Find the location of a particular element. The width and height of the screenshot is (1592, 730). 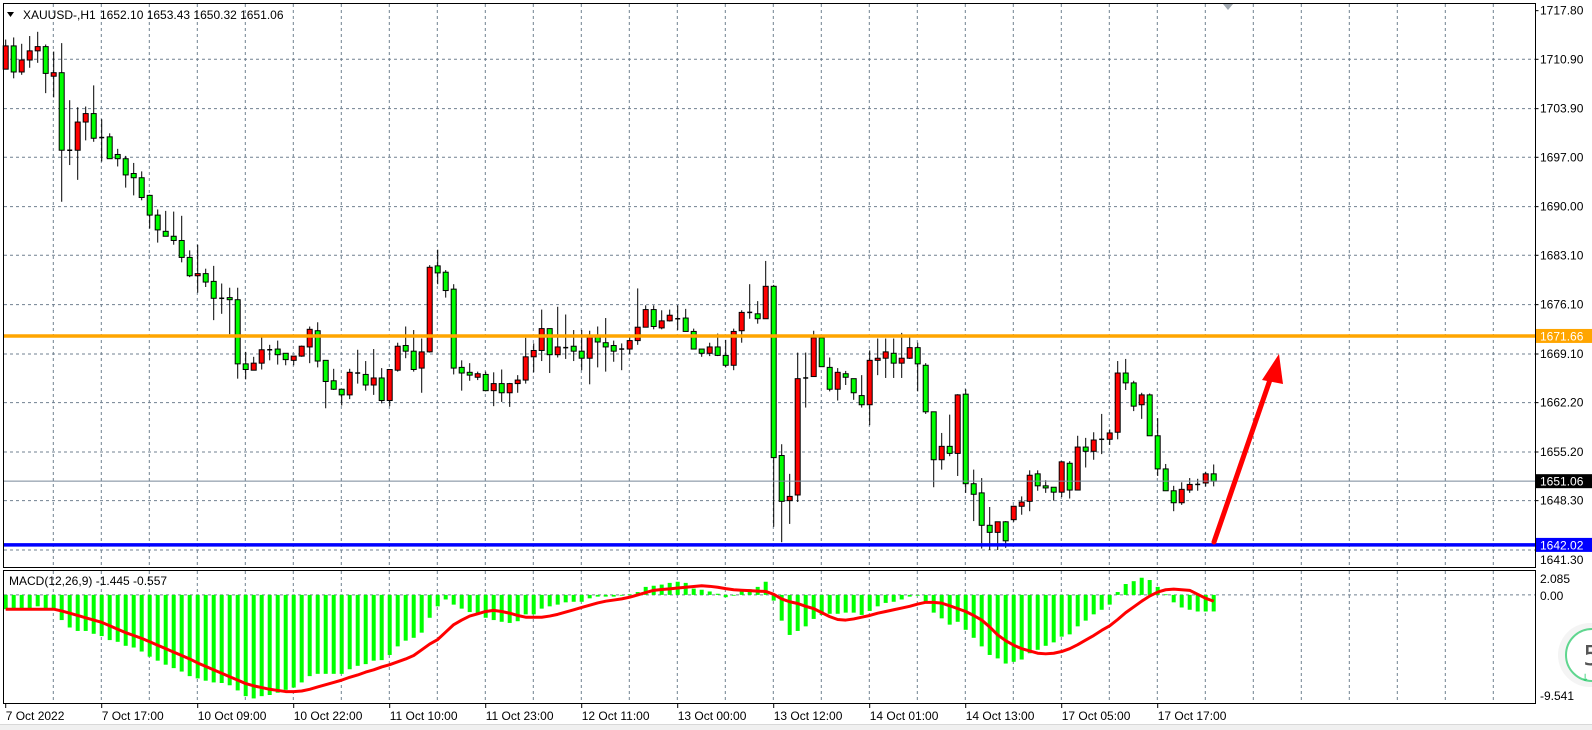

signal-widget: 5 ↓ is located at coordinates (1575, 655).